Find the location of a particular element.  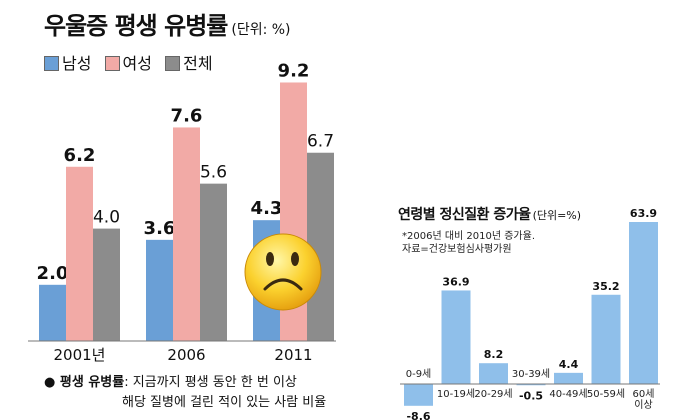

increase-value-label-6: 35.2 is located at coordinates (605, 286).